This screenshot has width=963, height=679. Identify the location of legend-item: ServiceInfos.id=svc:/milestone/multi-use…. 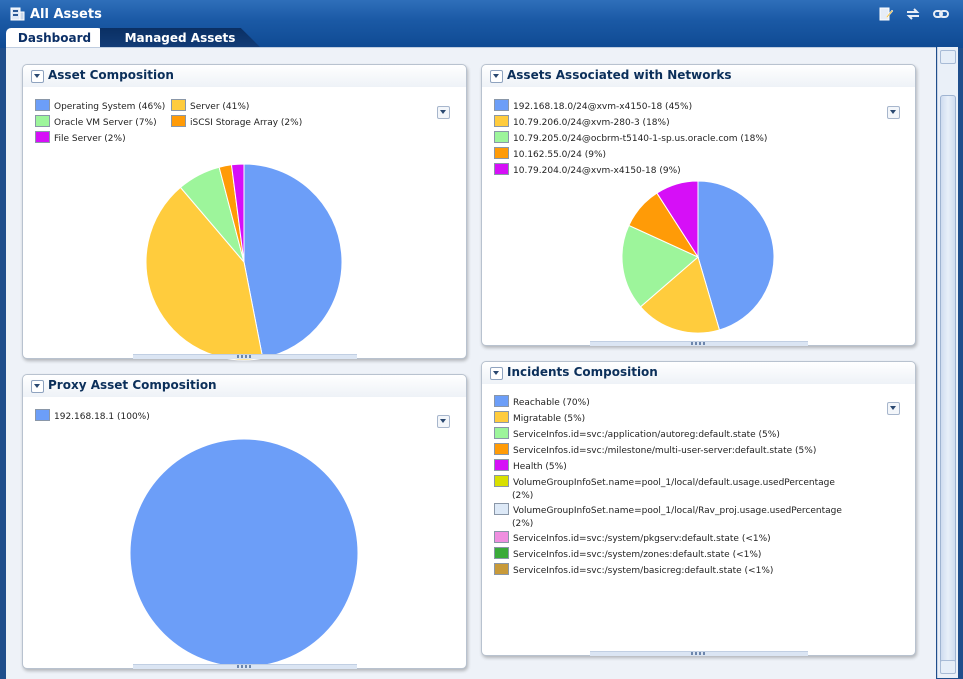
(655, 450).